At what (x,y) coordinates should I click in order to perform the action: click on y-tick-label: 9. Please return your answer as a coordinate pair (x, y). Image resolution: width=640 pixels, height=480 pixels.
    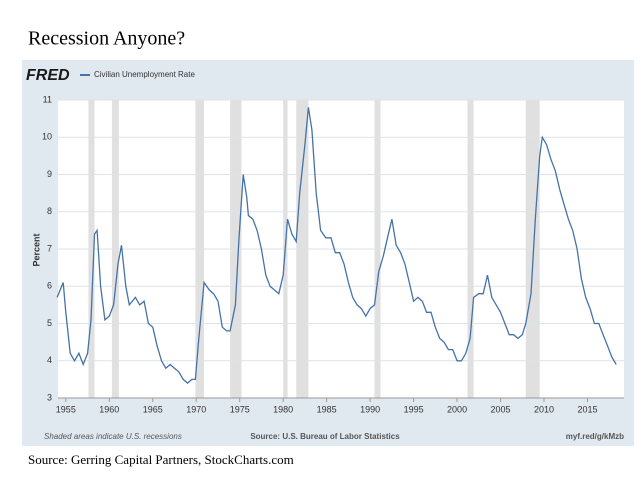
    Looking at the image, I should click on (49, 174).